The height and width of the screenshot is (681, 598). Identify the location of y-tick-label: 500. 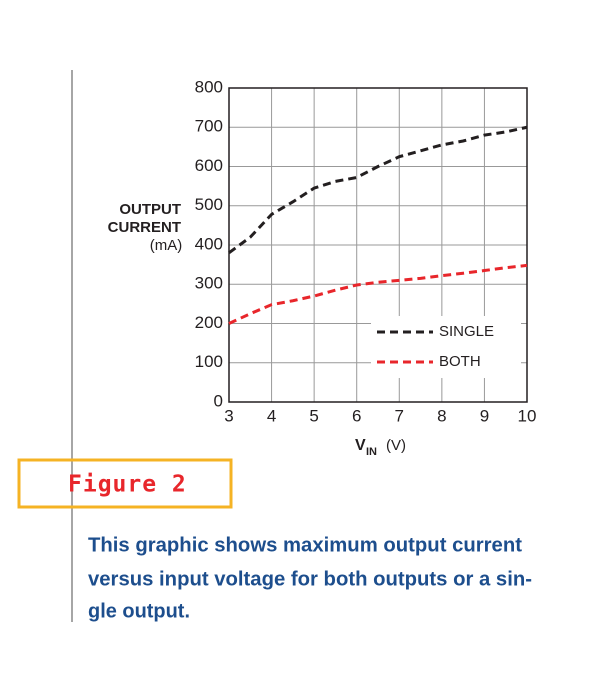
(209, 204).